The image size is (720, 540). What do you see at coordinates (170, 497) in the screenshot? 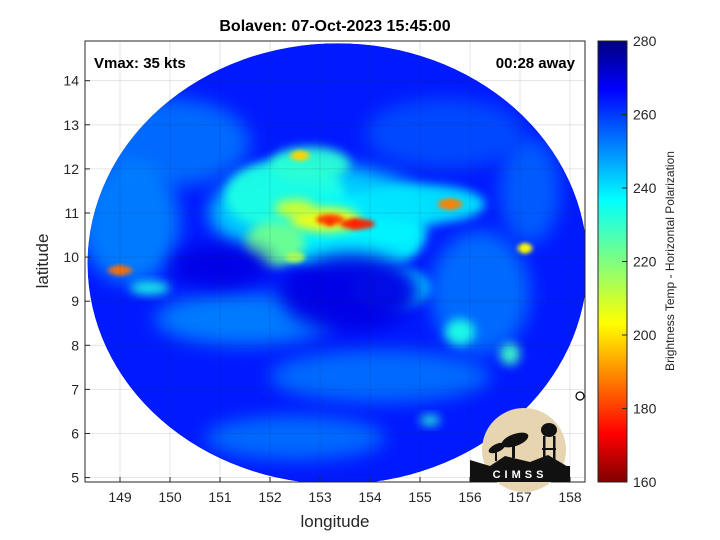
I see `x-tick-label: 150` at bounding box center [170, 497].